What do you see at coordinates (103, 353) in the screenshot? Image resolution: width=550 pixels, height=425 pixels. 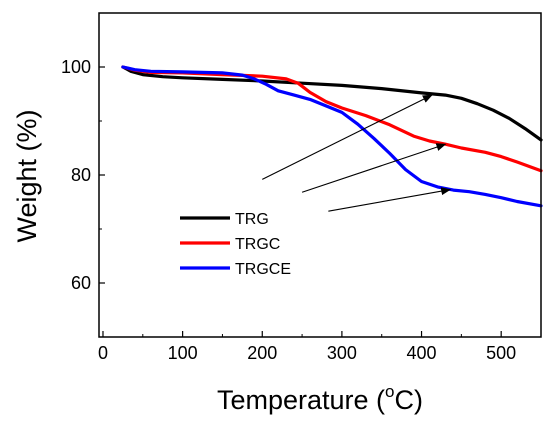 I see `x-tick-label: 0` at bounding box center [103, 353].